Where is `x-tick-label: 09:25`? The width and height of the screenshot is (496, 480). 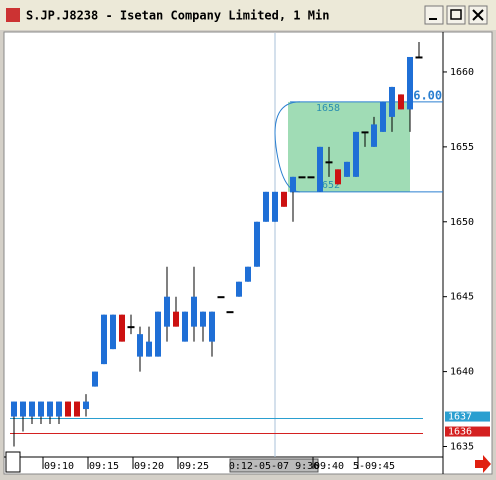
x-tick-label: 09:25 is located at coordinates (194, 466).